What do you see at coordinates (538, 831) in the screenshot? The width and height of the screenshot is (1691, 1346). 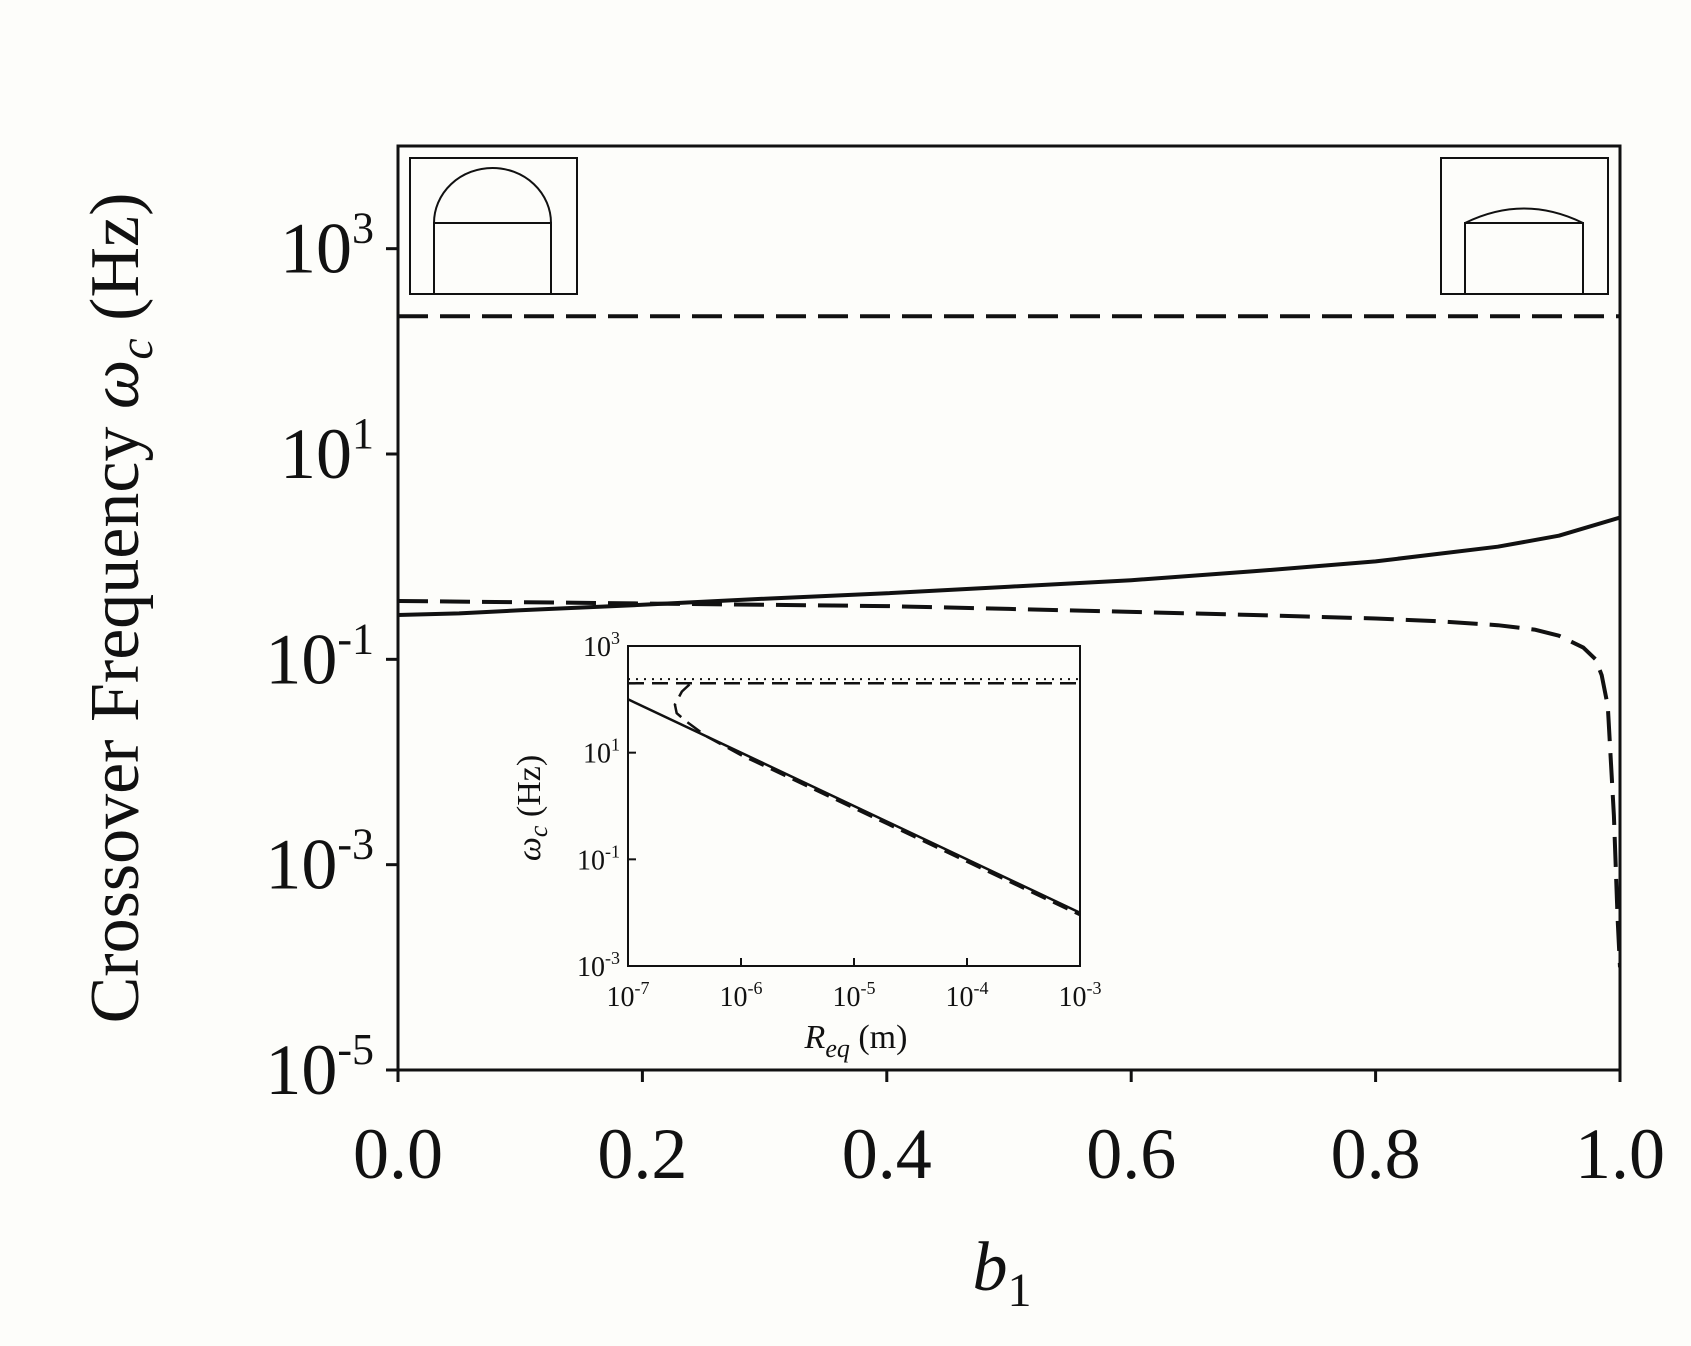 I see `inset-y-axis-label-subscript: c` at bounding box center [538, 831].